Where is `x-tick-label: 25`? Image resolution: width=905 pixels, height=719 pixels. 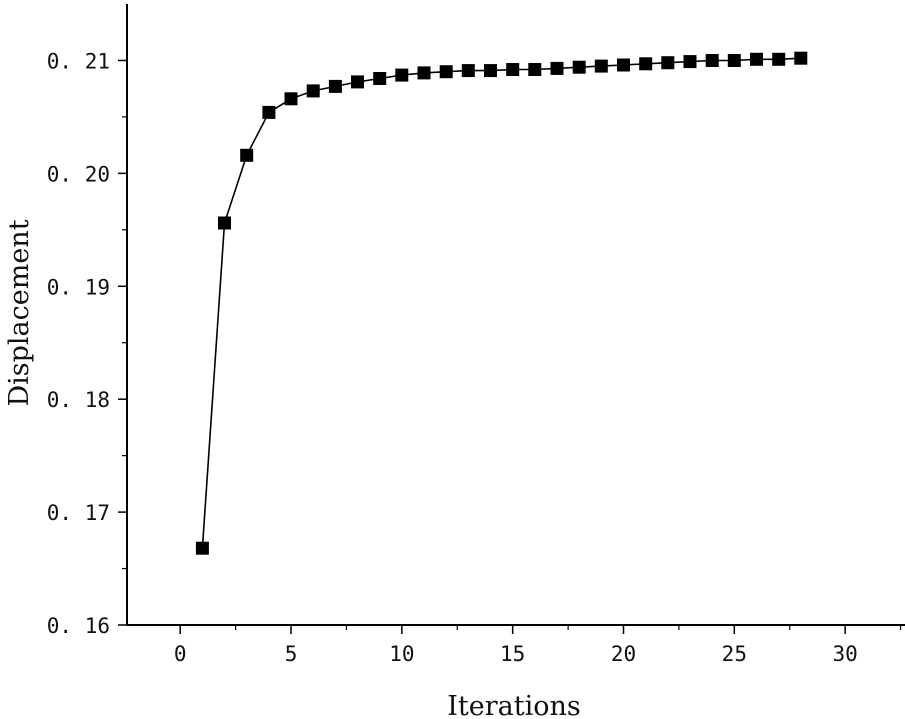 x-tick-label: 25 is located at coordinates (734, 654).